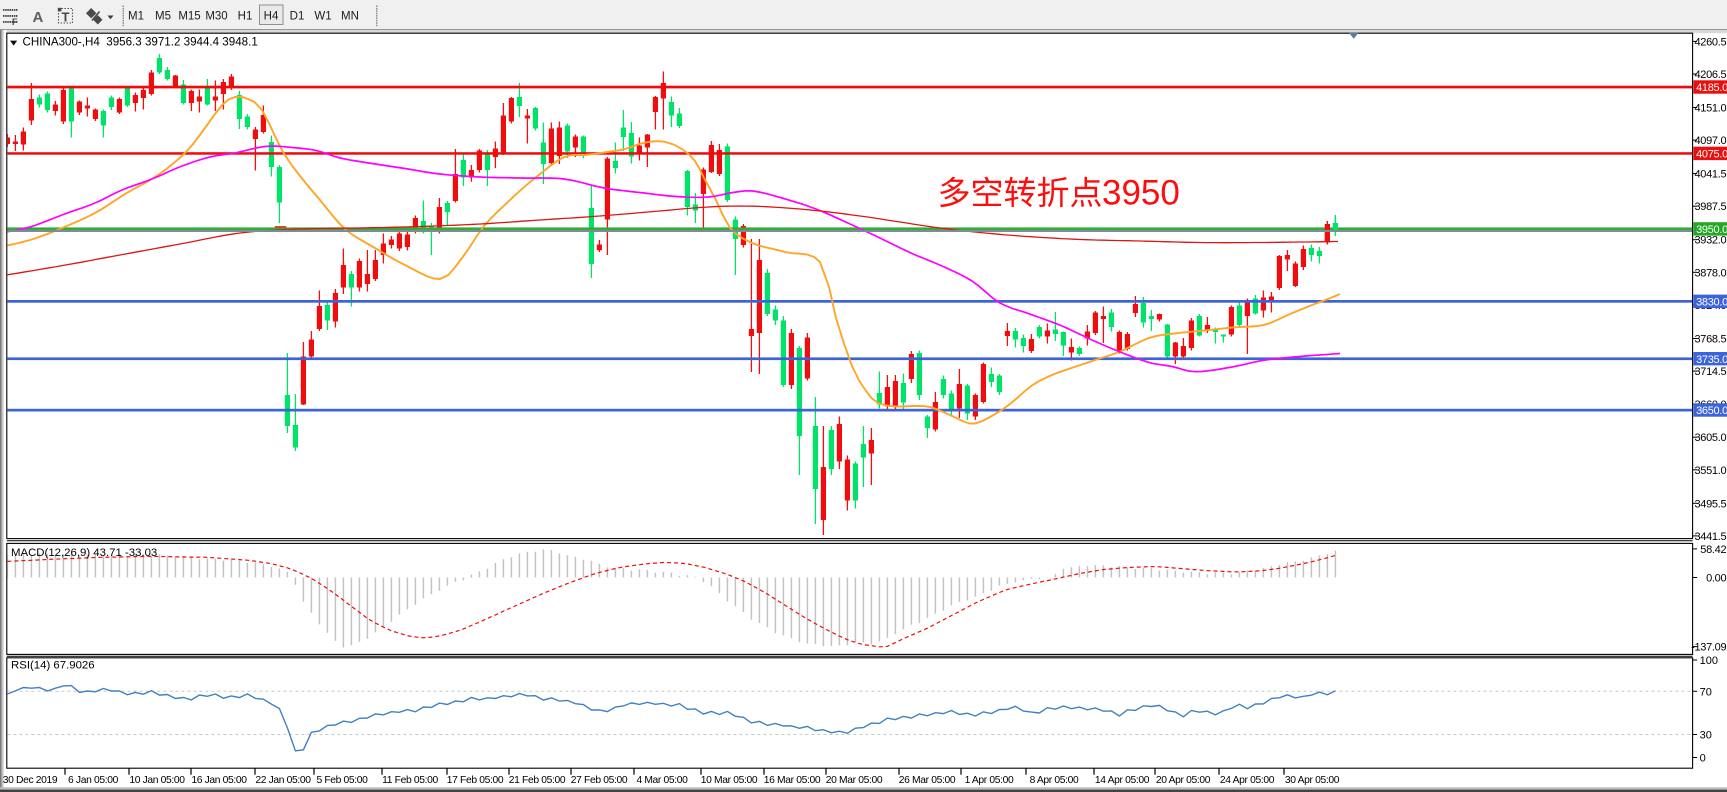  Describe the element at coordinates (1711, 360) in the screenshot. I see `svg-text: 3735.0` at that location.